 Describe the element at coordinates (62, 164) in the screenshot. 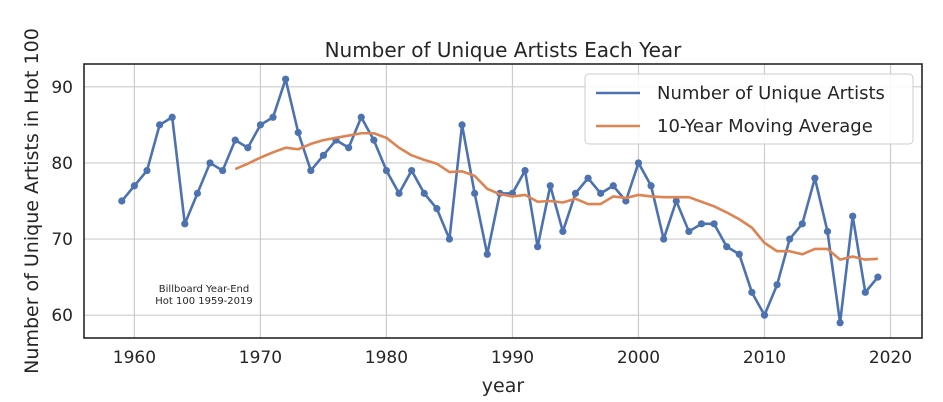

I see `y-tick-label: 80` at that location.